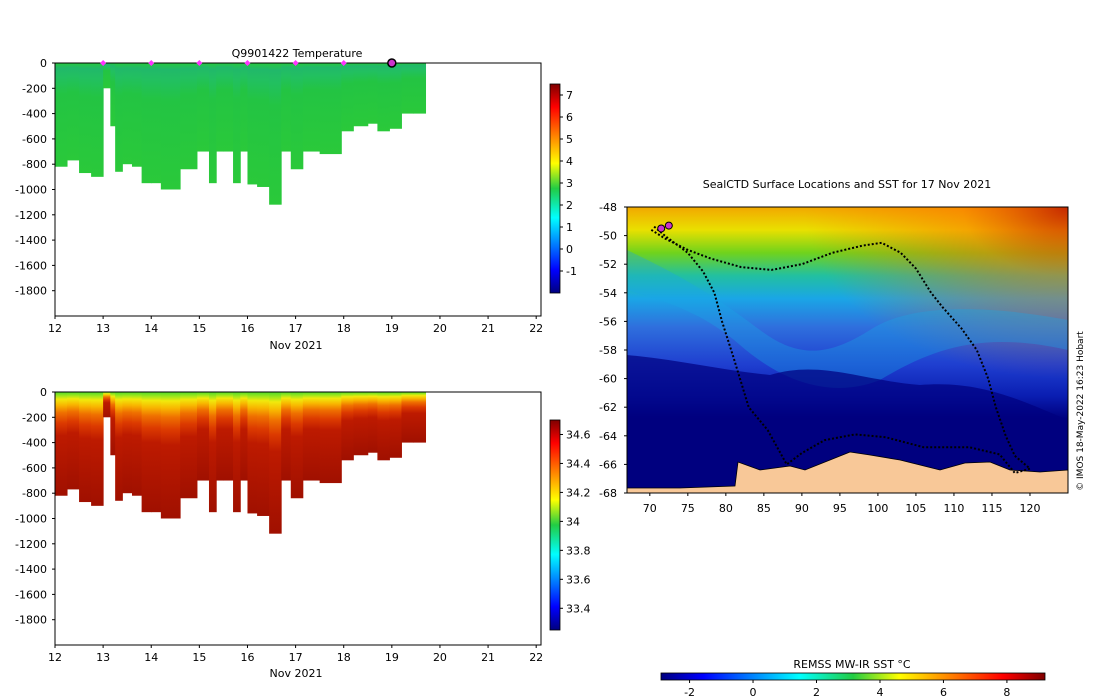 This screenshot has width=1100, height=700. Describe the element at coordinates (608, 464) in the screenshot. I see `map-y-tick-label: -66` at that location.